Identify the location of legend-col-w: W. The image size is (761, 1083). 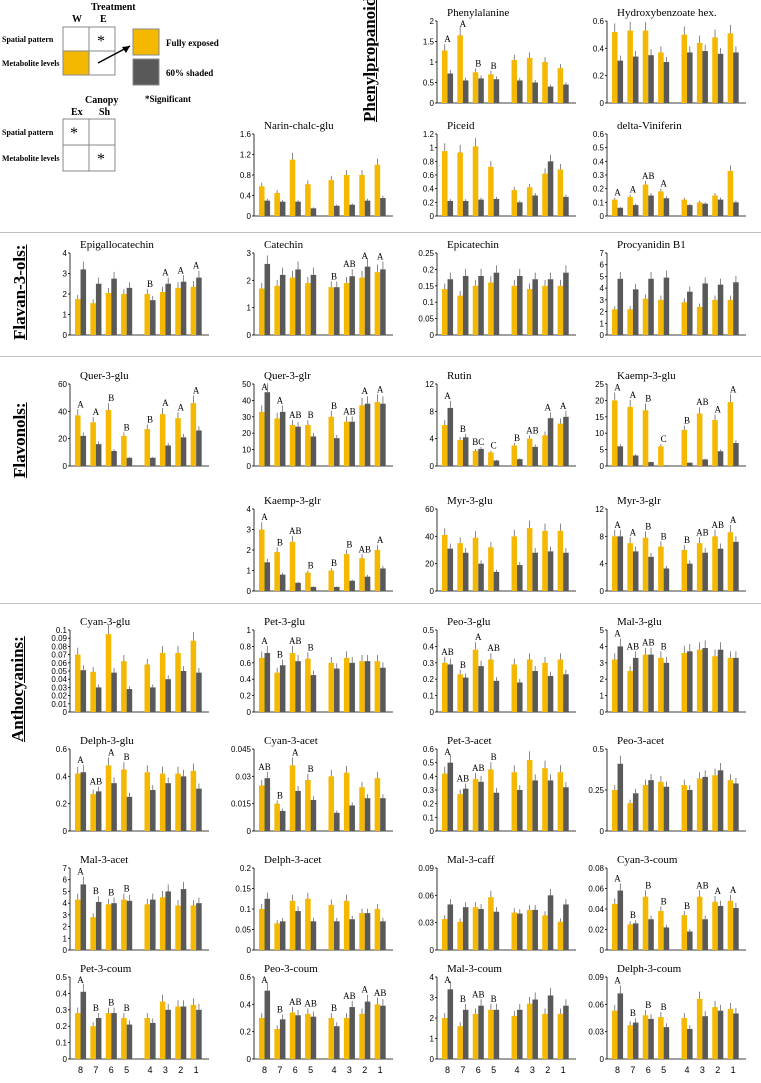
(77, 19).